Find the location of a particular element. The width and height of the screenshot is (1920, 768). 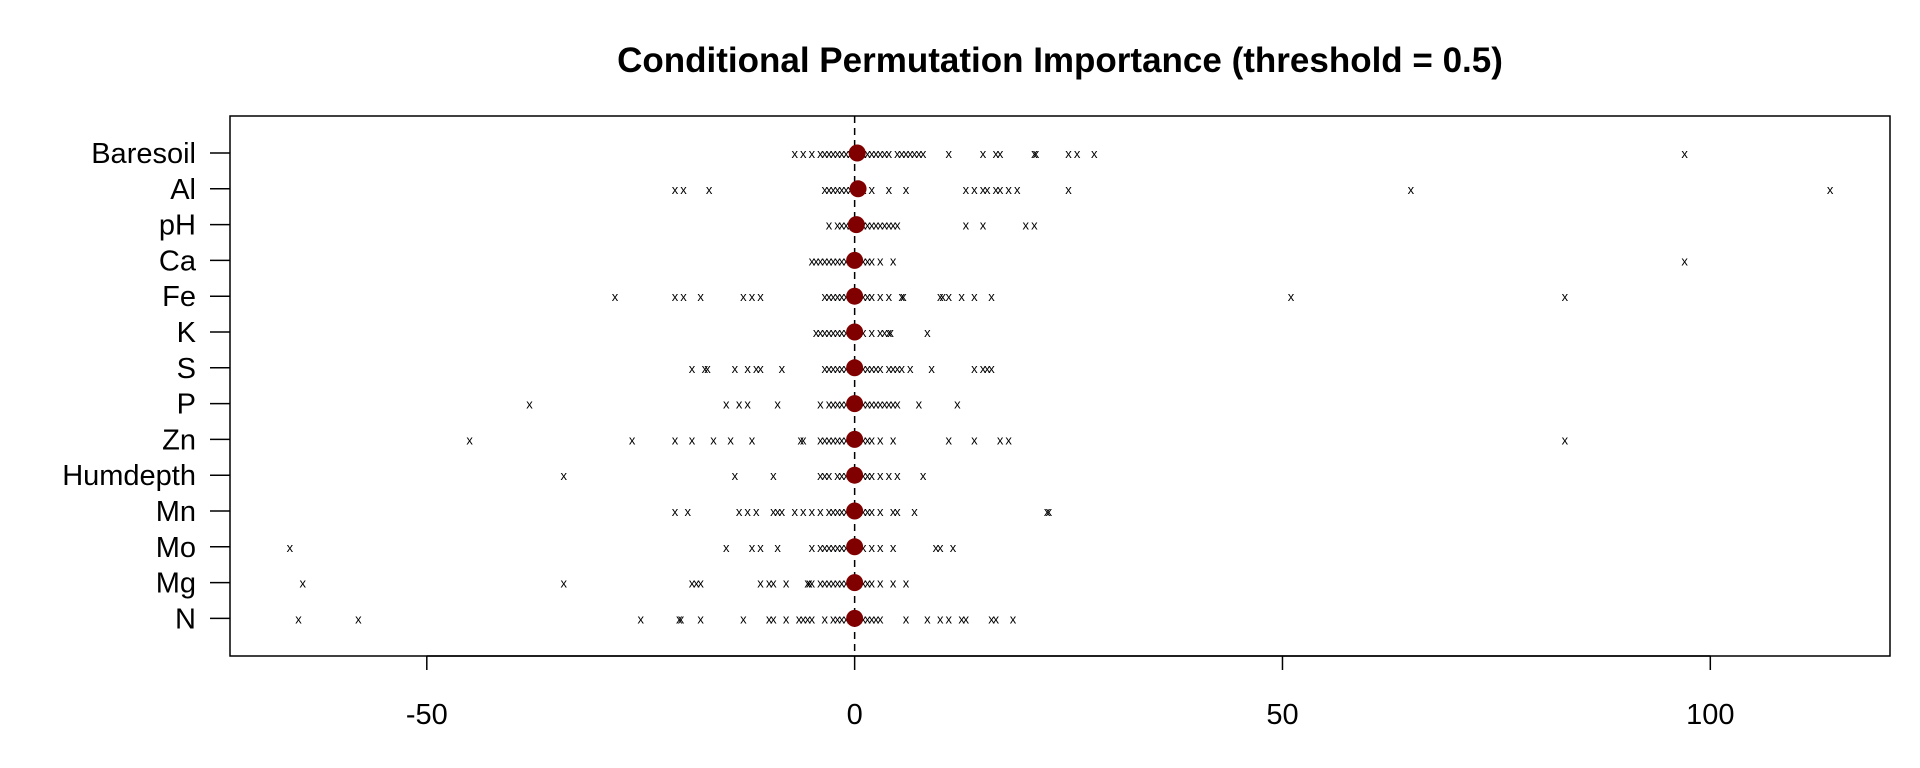

y-tick-label: Al is located at coordinates (183, 190).